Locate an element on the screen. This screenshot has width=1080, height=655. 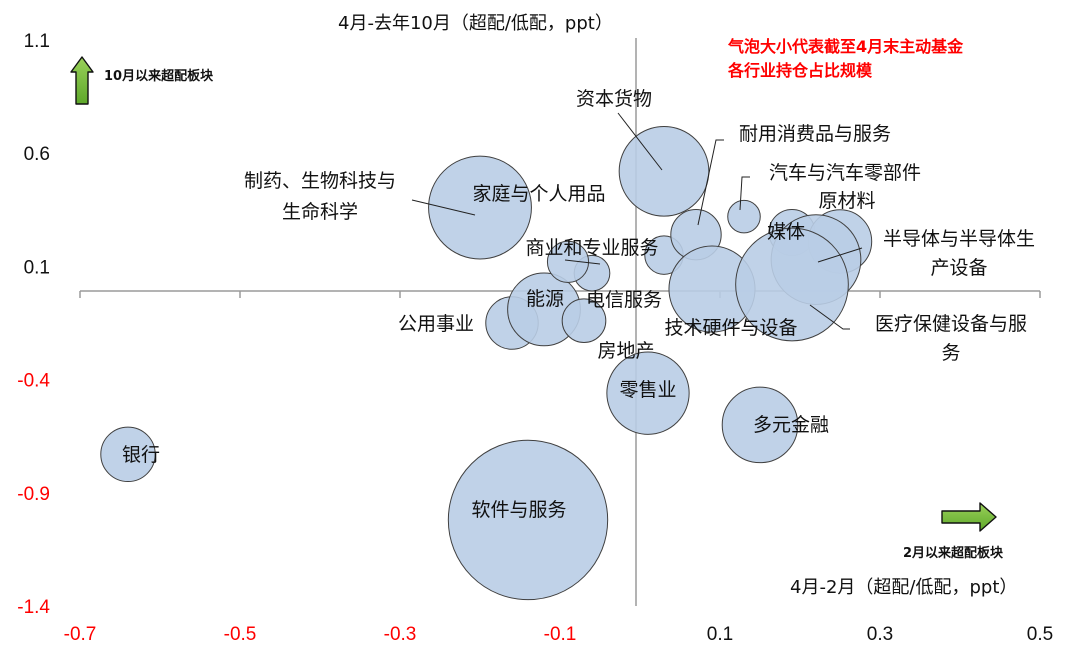
bubble-label: 原材料 is located at coordinates (846, 201).